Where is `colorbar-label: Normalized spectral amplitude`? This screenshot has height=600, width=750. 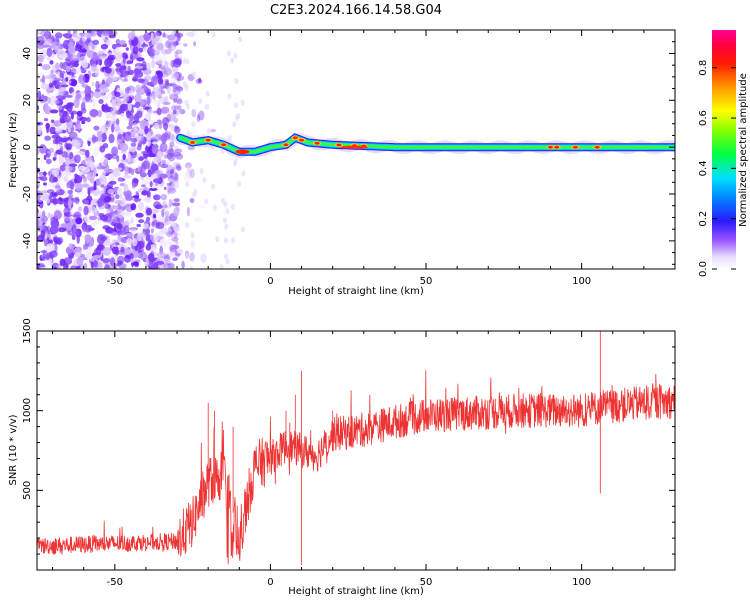 colorbar-label: Normalized spectral amplitude is located at coordinates (743, 150).